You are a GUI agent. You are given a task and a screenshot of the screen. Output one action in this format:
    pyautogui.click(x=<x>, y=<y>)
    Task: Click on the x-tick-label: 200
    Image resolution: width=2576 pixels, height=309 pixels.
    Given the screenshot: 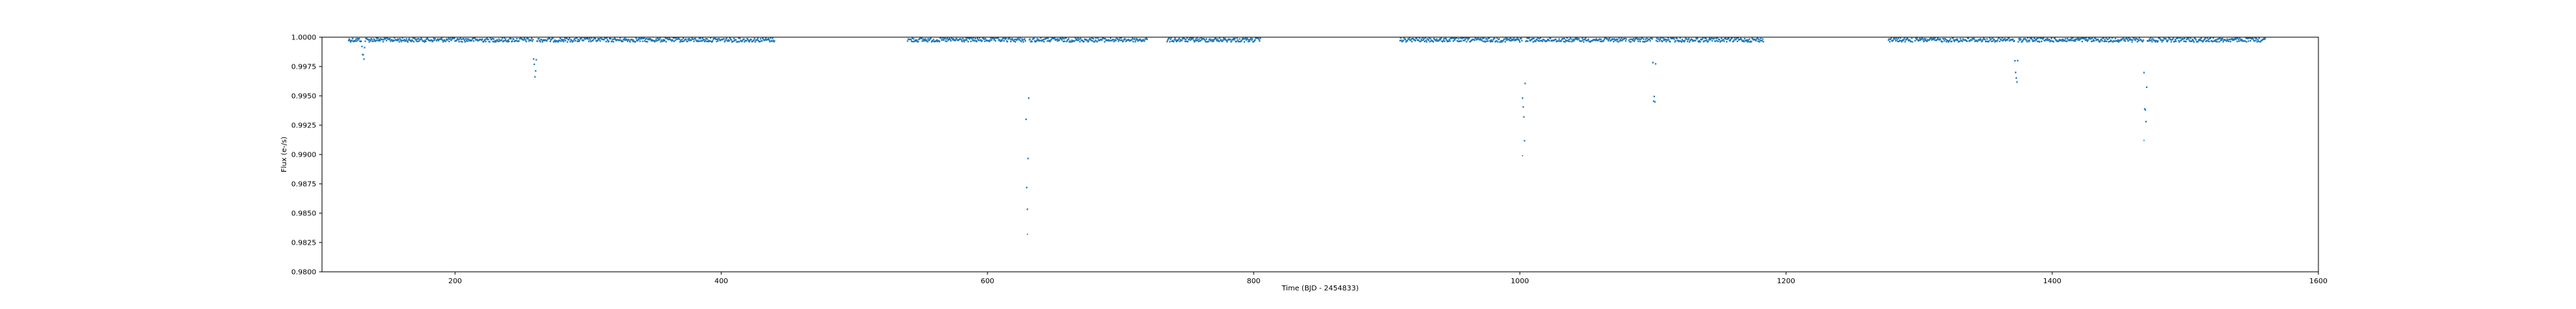 What is the action you would take?
    pyautogui.click(x=455, y=281)
    